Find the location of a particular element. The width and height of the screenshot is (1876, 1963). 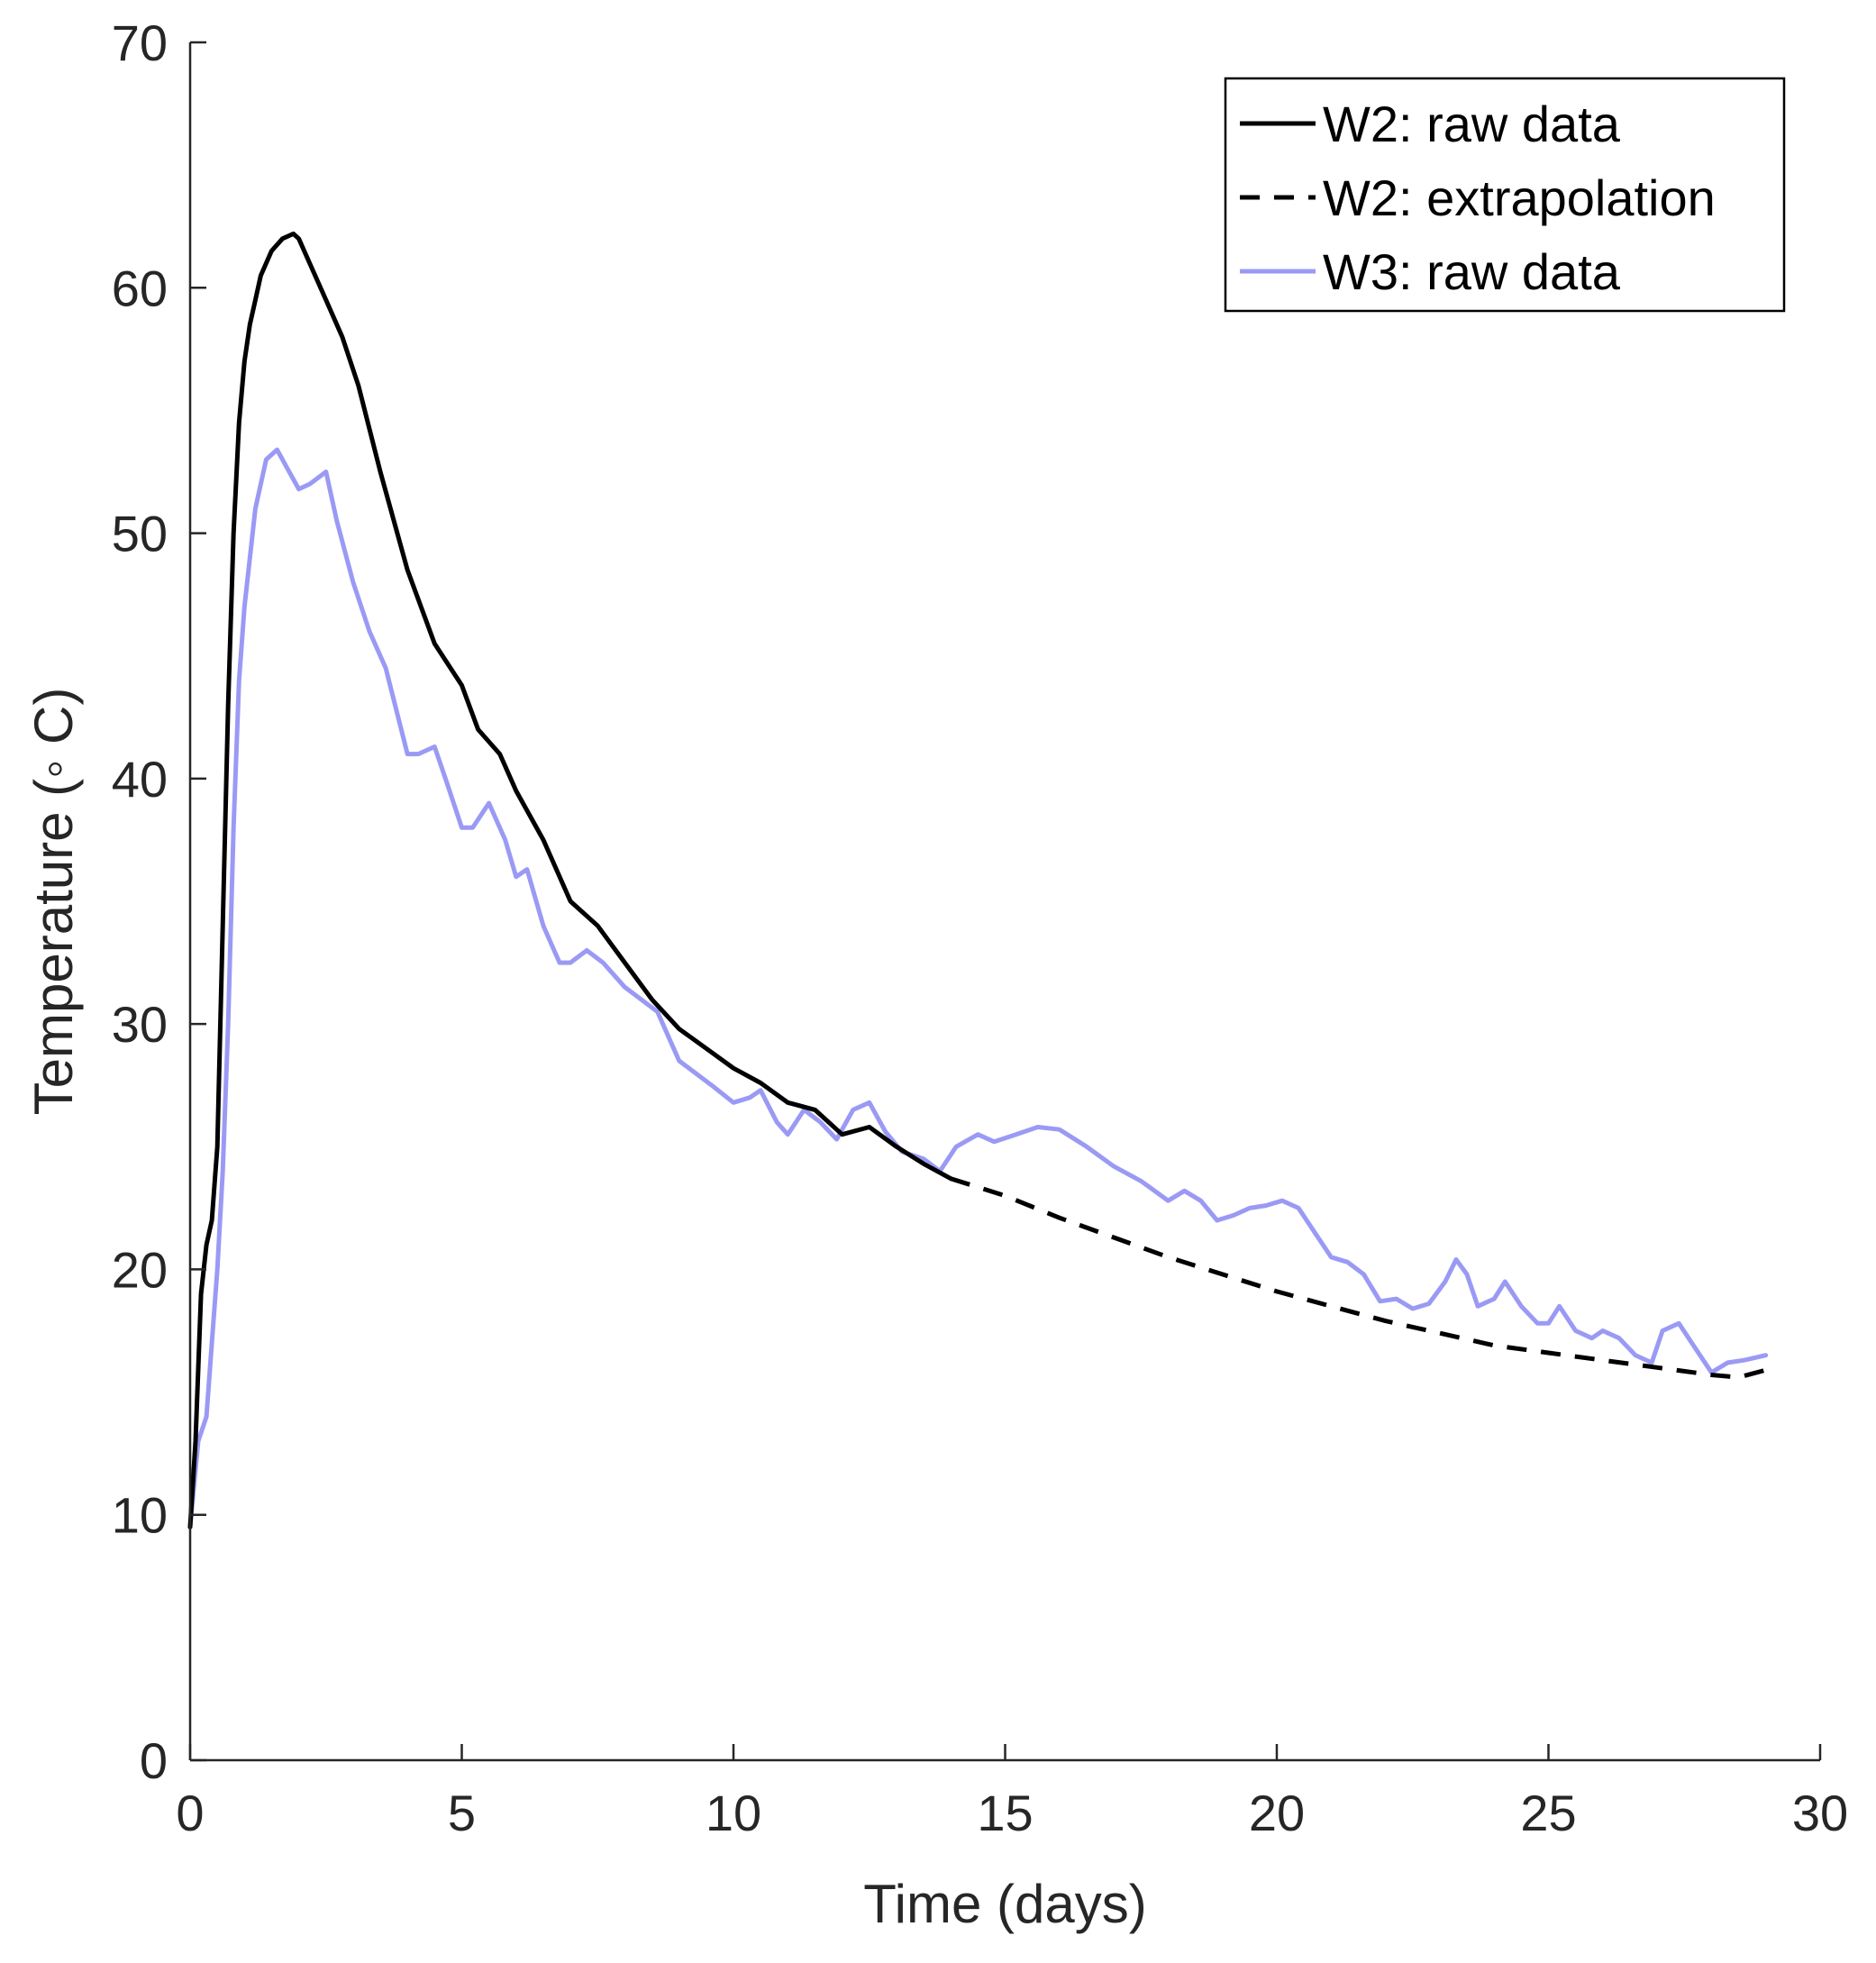

y-tick-label: 70 is located at coordinates (140, 42).